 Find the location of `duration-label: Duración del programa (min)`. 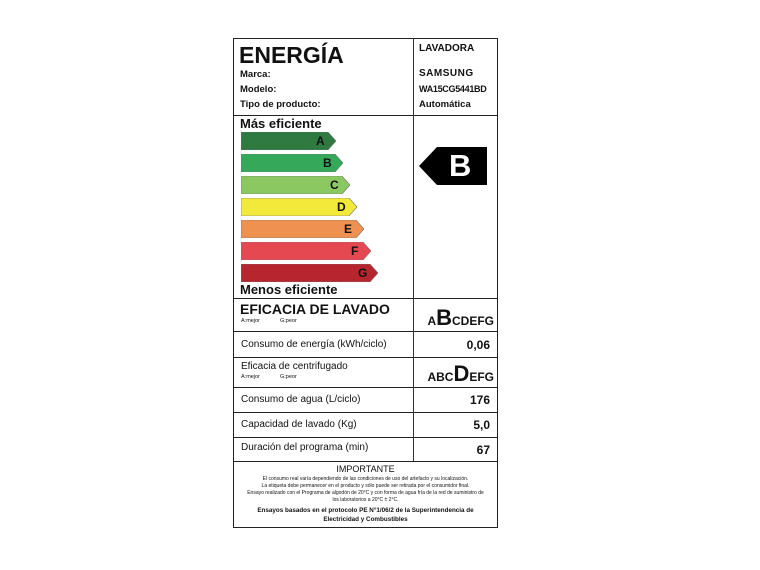

duration-label: Duración del programa (min) is located at coordinates (305, 447).